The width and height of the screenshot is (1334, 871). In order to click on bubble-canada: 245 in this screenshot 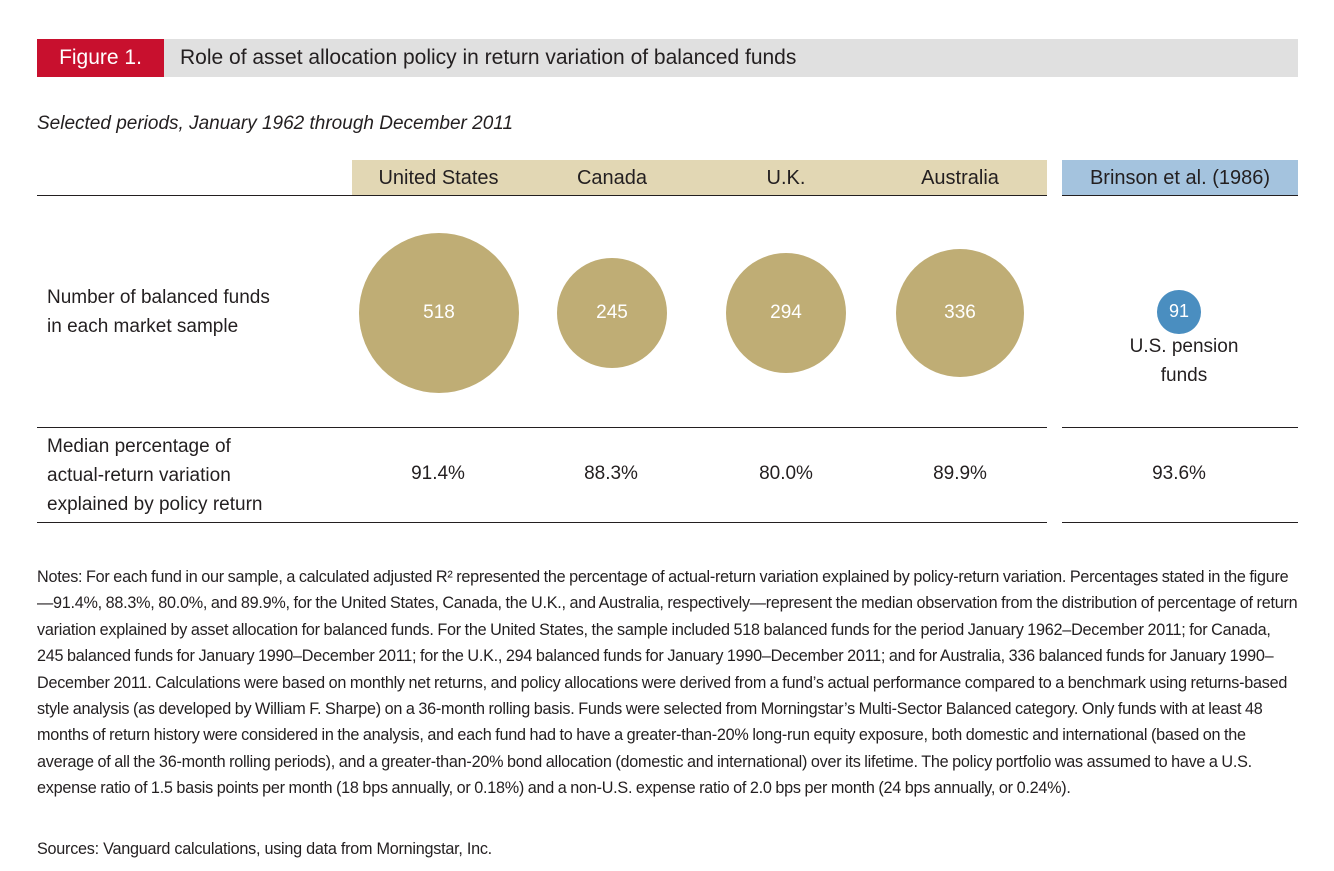, I will do `click(611, 312)`.